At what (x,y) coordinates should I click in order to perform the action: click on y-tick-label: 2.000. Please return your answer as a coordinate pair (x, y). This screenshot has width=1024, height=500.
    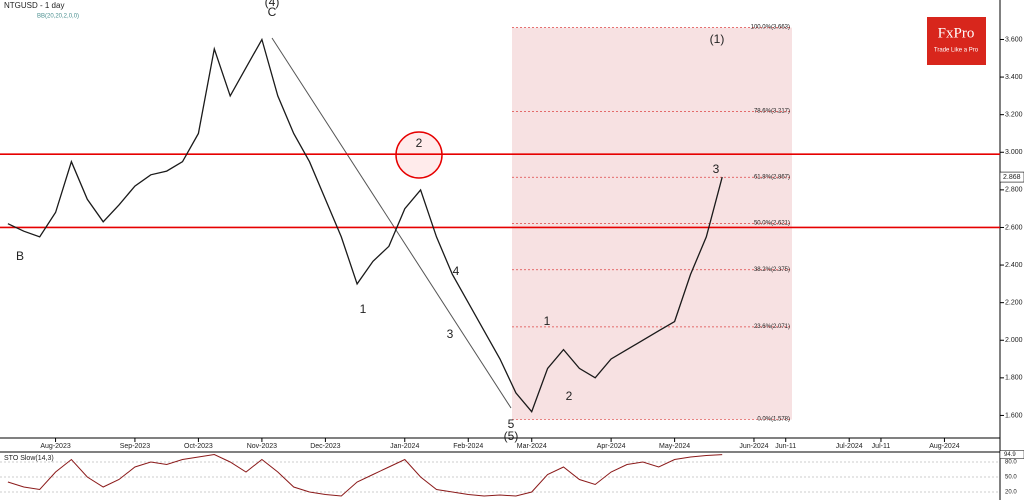
    Looking at the image, I should click on (1014, 340).